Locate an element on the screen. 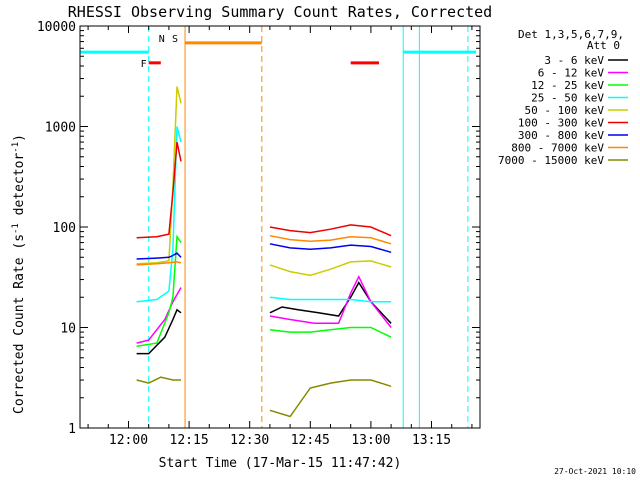 This screenshot has width=640, height=480. interval-label-2: F is located at coordinates (144, 64).